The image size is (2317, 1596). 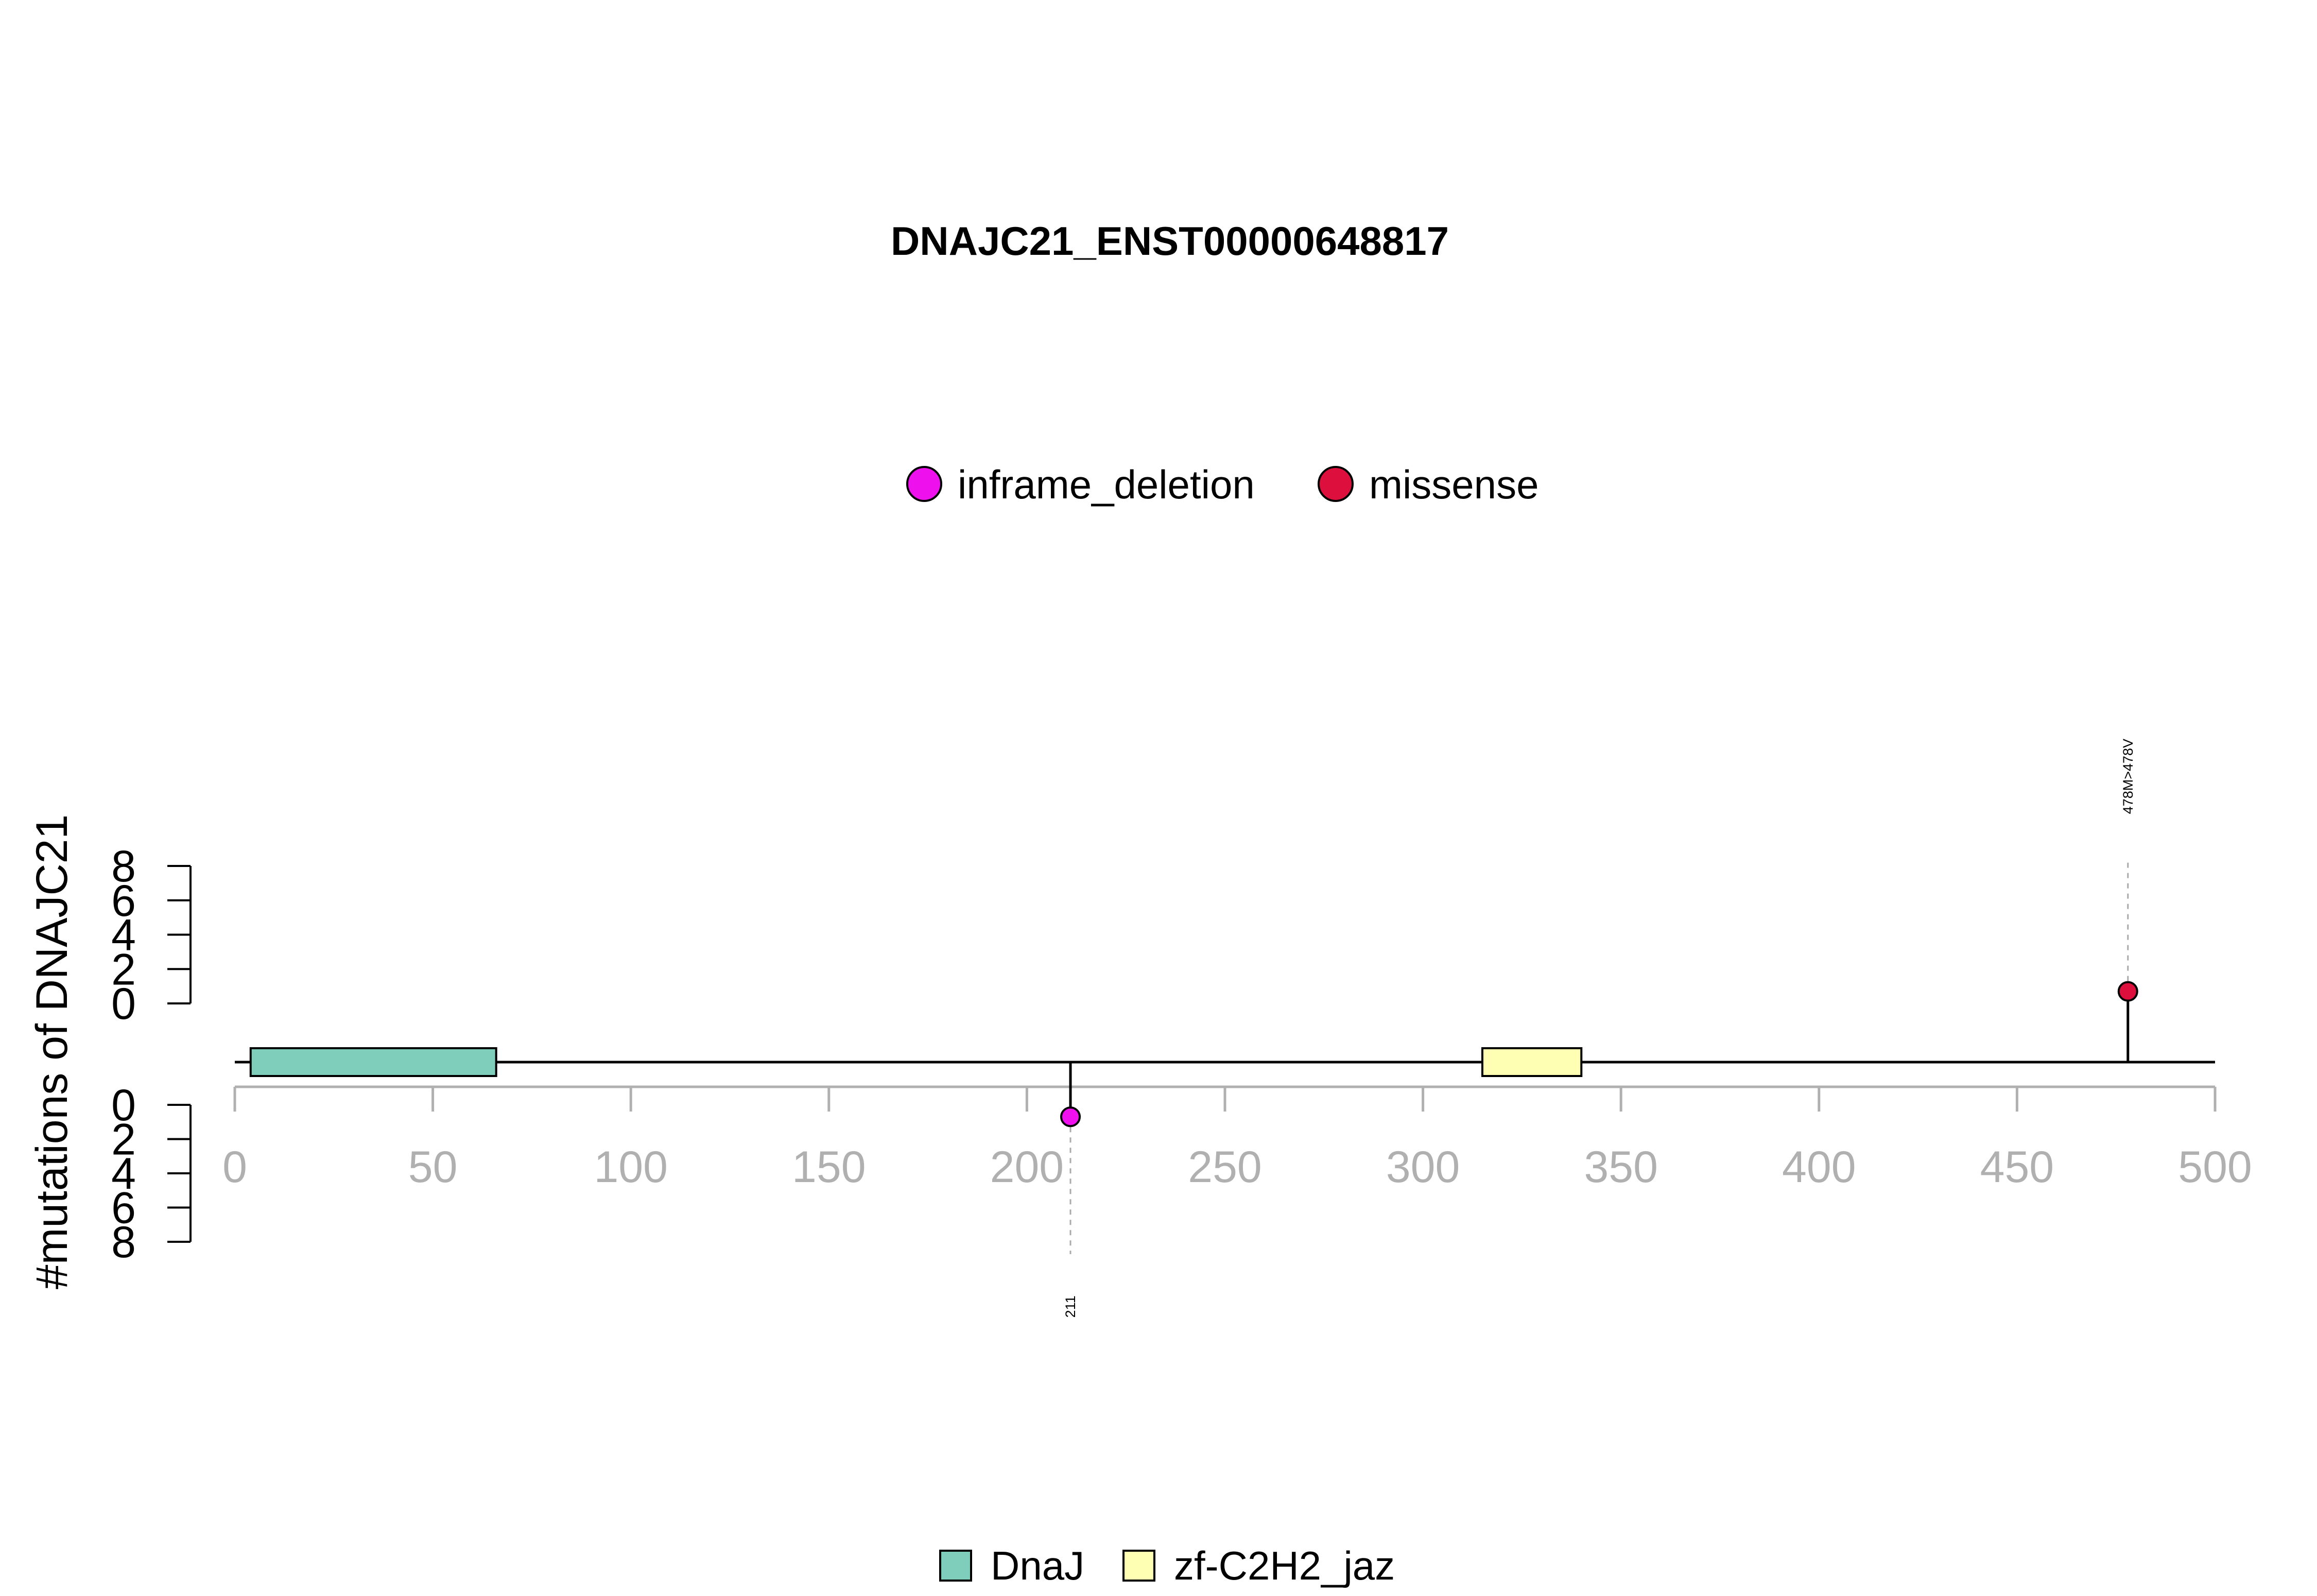 What do you see at coordinates (373, 1062) in the screenshot?
I see `domain-DnaJ` at bounding box center [373, 1062].